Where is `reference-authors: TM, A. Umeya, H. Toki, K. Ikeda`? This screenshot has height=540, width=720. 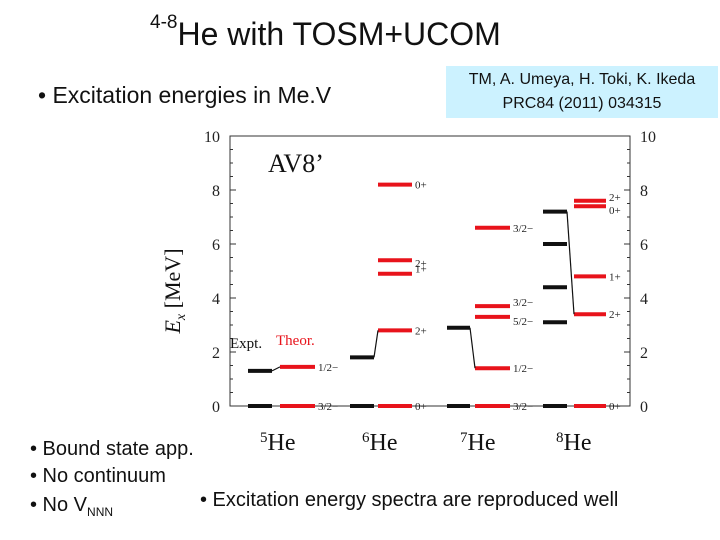 reference-authors: TM, A. Umeya, H. Toki, K. Ikeda is located at coordinates (582, 79).